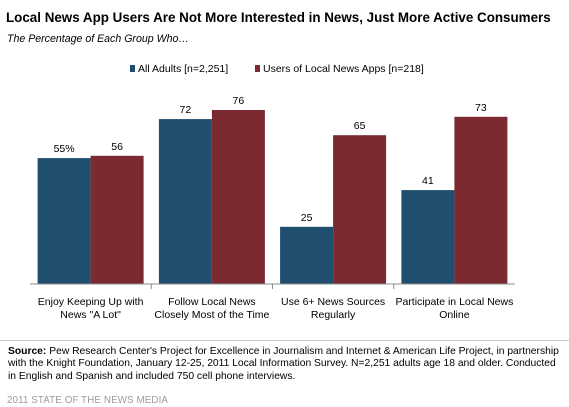 The image size is (569, 407). What do you see at coordinates (212, 302) in the screenshot?
I see `category-label: Follow Local News` at bounding box center [212, 302].